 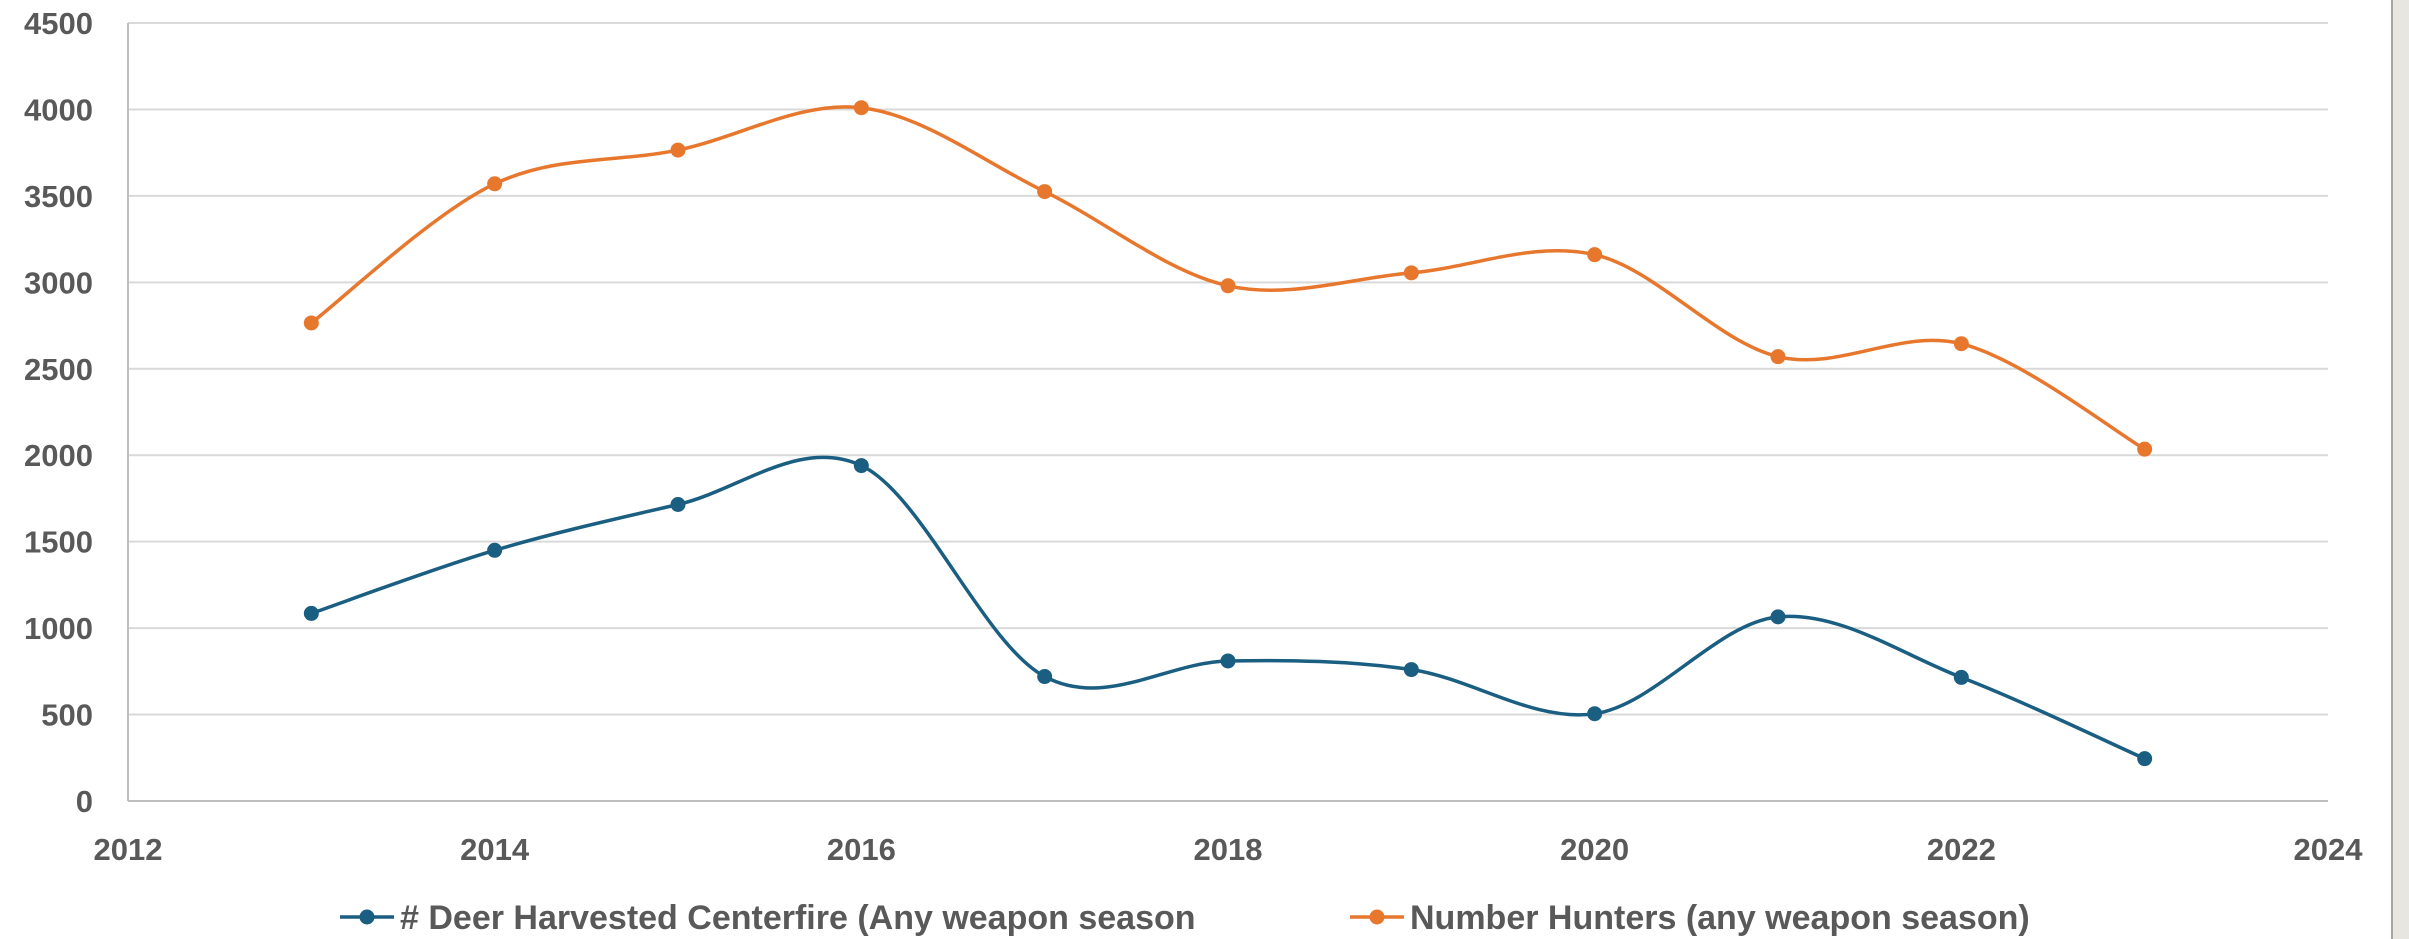 What do you see at coordinates (58, 23) in the screenshot?
I see `y-tick-label: 4500` at bounding box center [58, 23].